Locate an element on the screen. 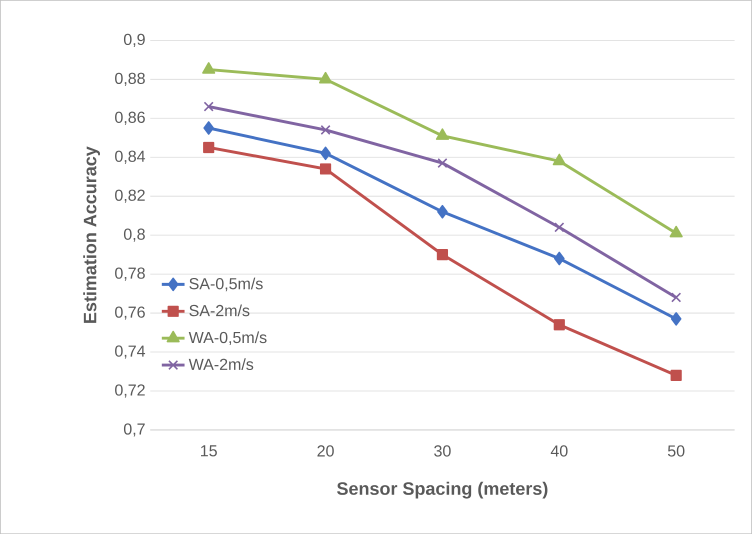  y-axis-title: Estimation Accuracy is located at coordinates (91, 234).